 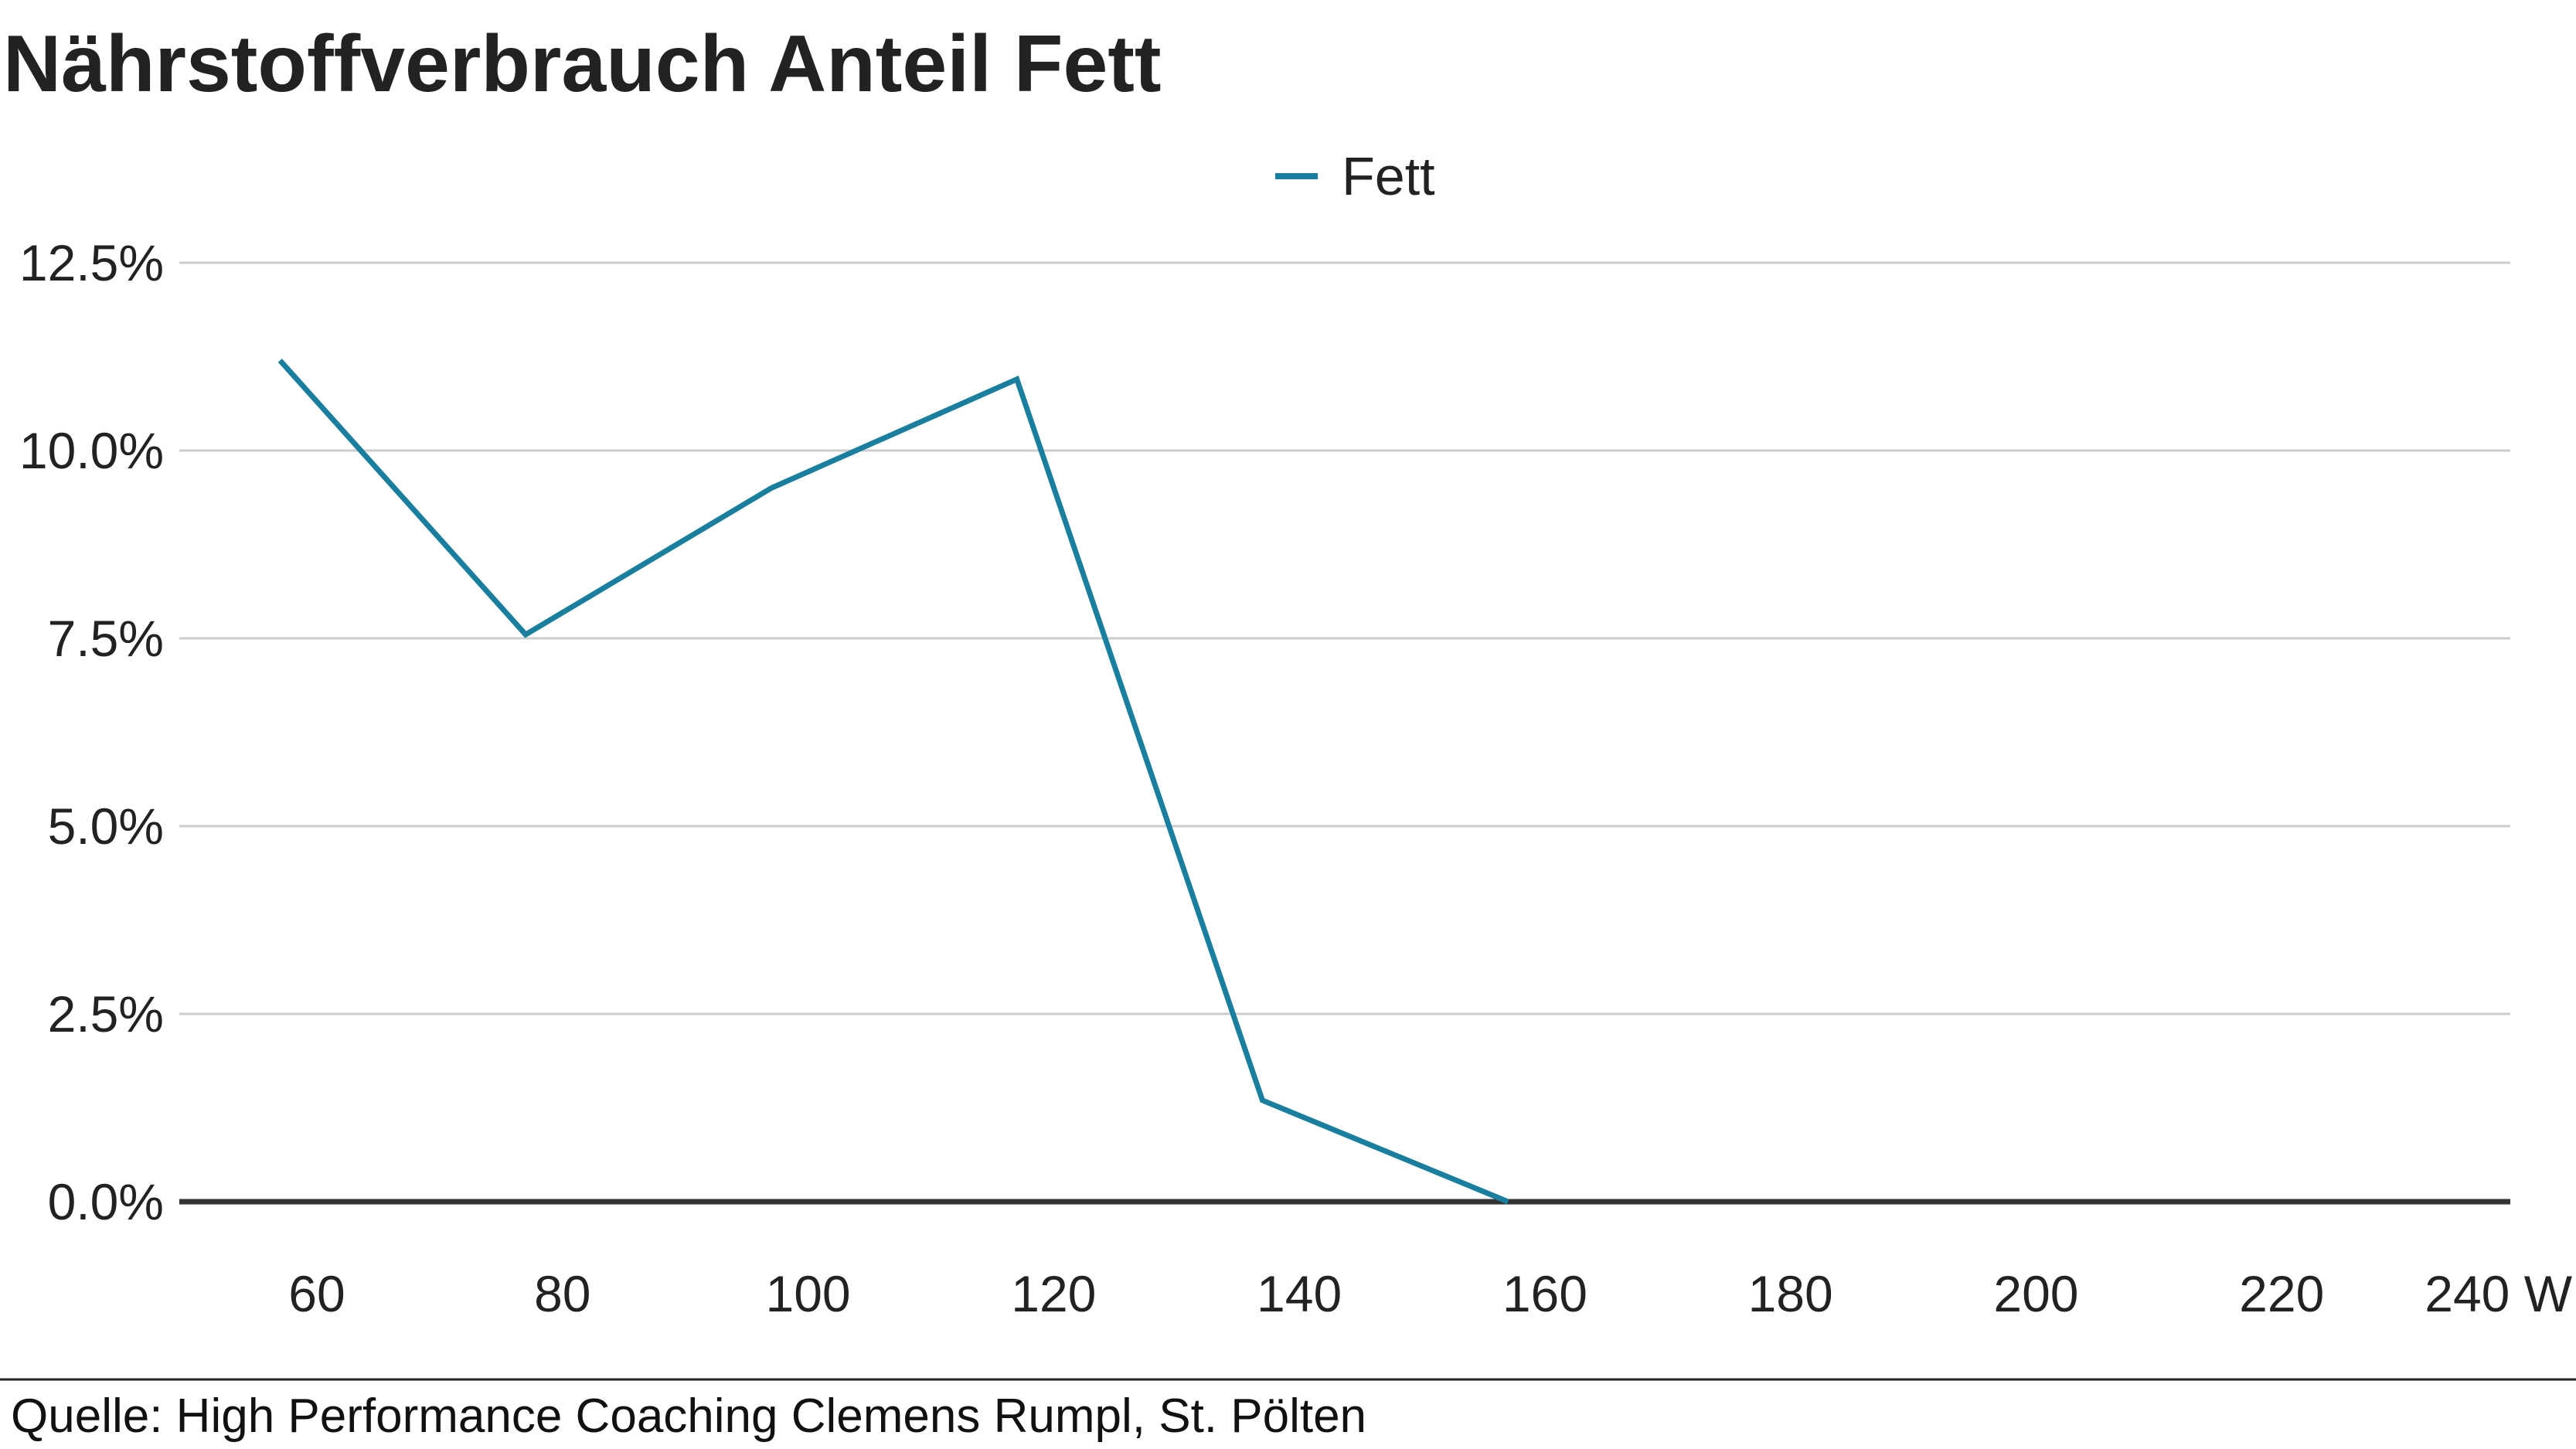 I want to click on x-tick-label: 60, so click(x=316, y=1293).